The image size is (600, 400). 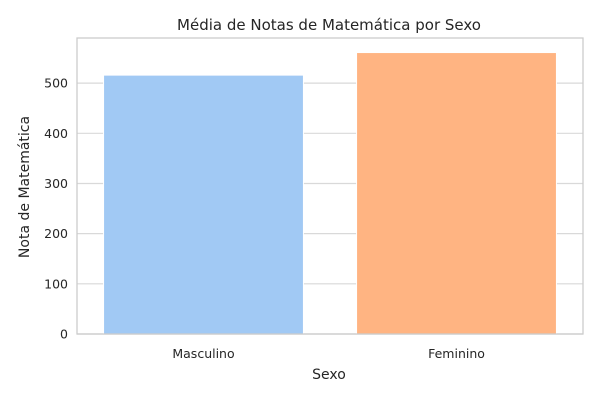 What do you see at coordinates (64, 334) in the screenshot?
I see `y-tick-label: 0` at bounding box center [64, 334].